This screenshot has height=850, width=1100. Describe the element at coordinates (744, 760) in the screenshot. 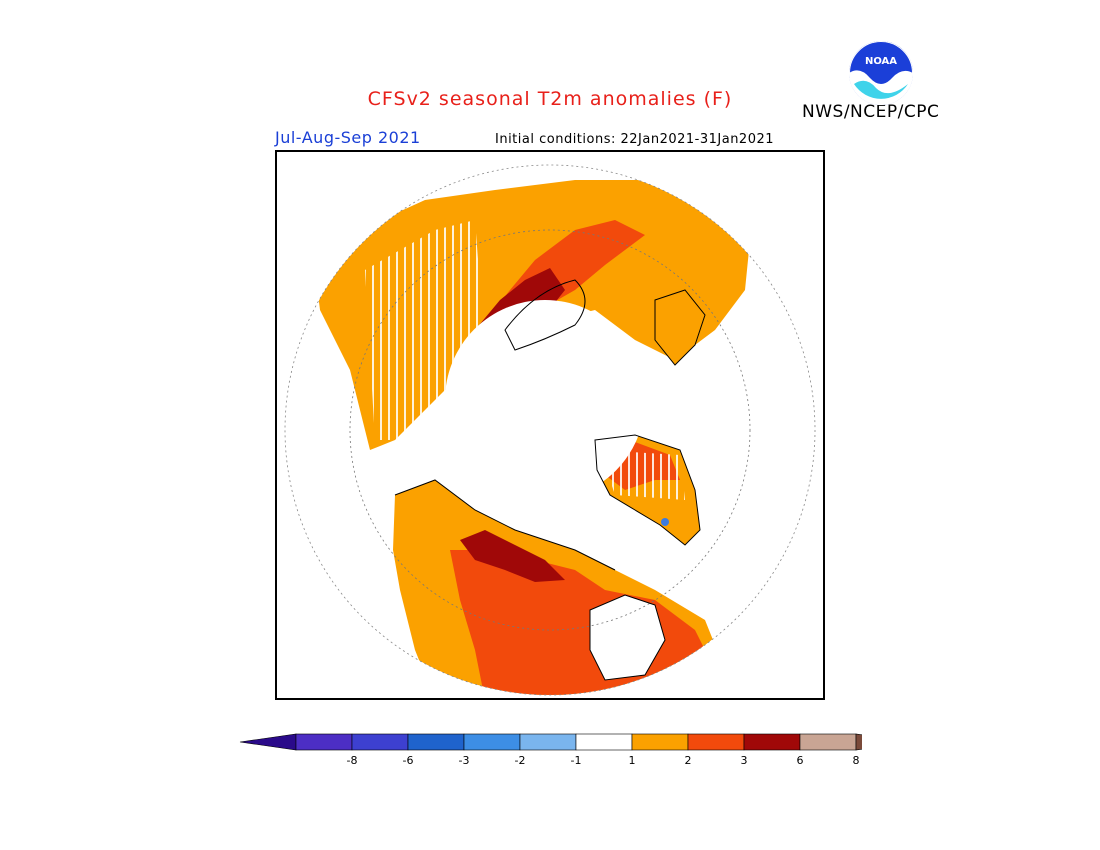

I see `legend-tick-label: 3` at that location.